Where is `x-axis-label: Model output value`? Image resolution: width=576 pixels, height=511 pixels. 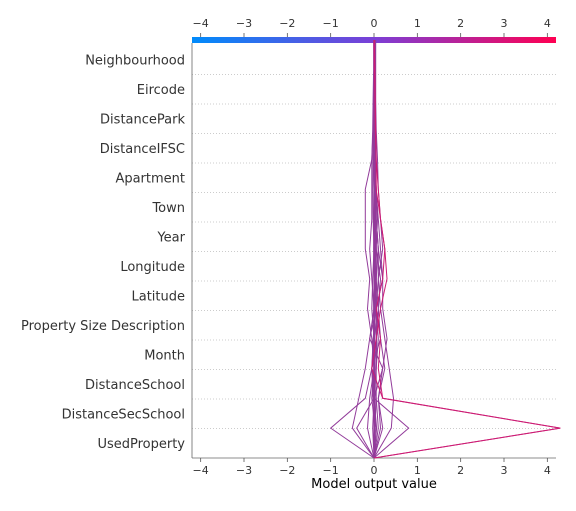 x-axis-label: Model output value is located at coordinates (374, 484).